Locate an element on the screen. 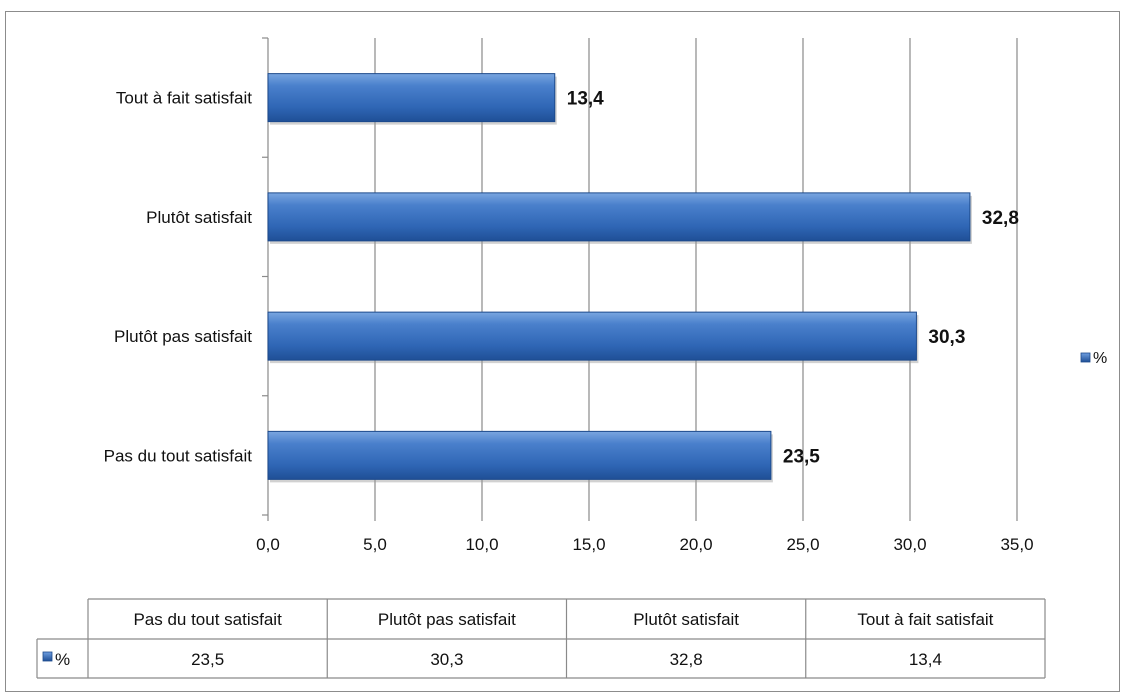 The height and width of the screenshot is (698, 1123). table-header-cell: Pas du tout satisfait is located at coordinates (207, 619).